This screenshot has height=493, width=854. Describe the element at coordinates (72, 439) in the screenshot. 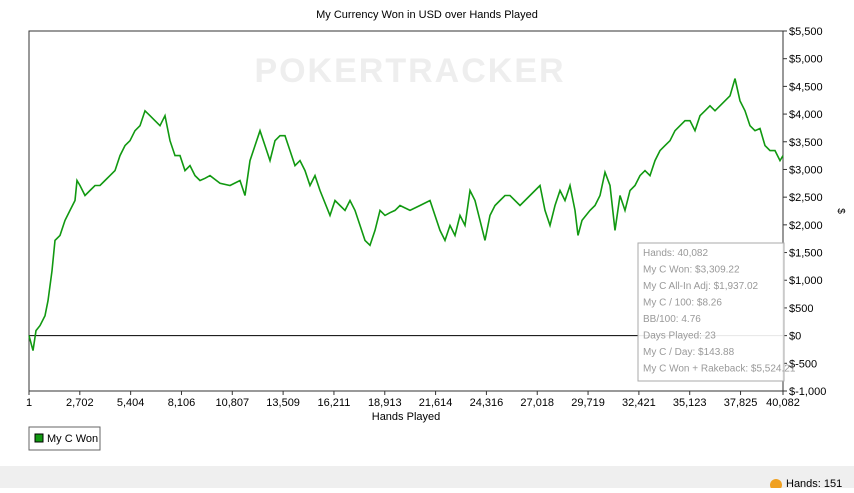

I see `legend-label: My C Won` at that location.